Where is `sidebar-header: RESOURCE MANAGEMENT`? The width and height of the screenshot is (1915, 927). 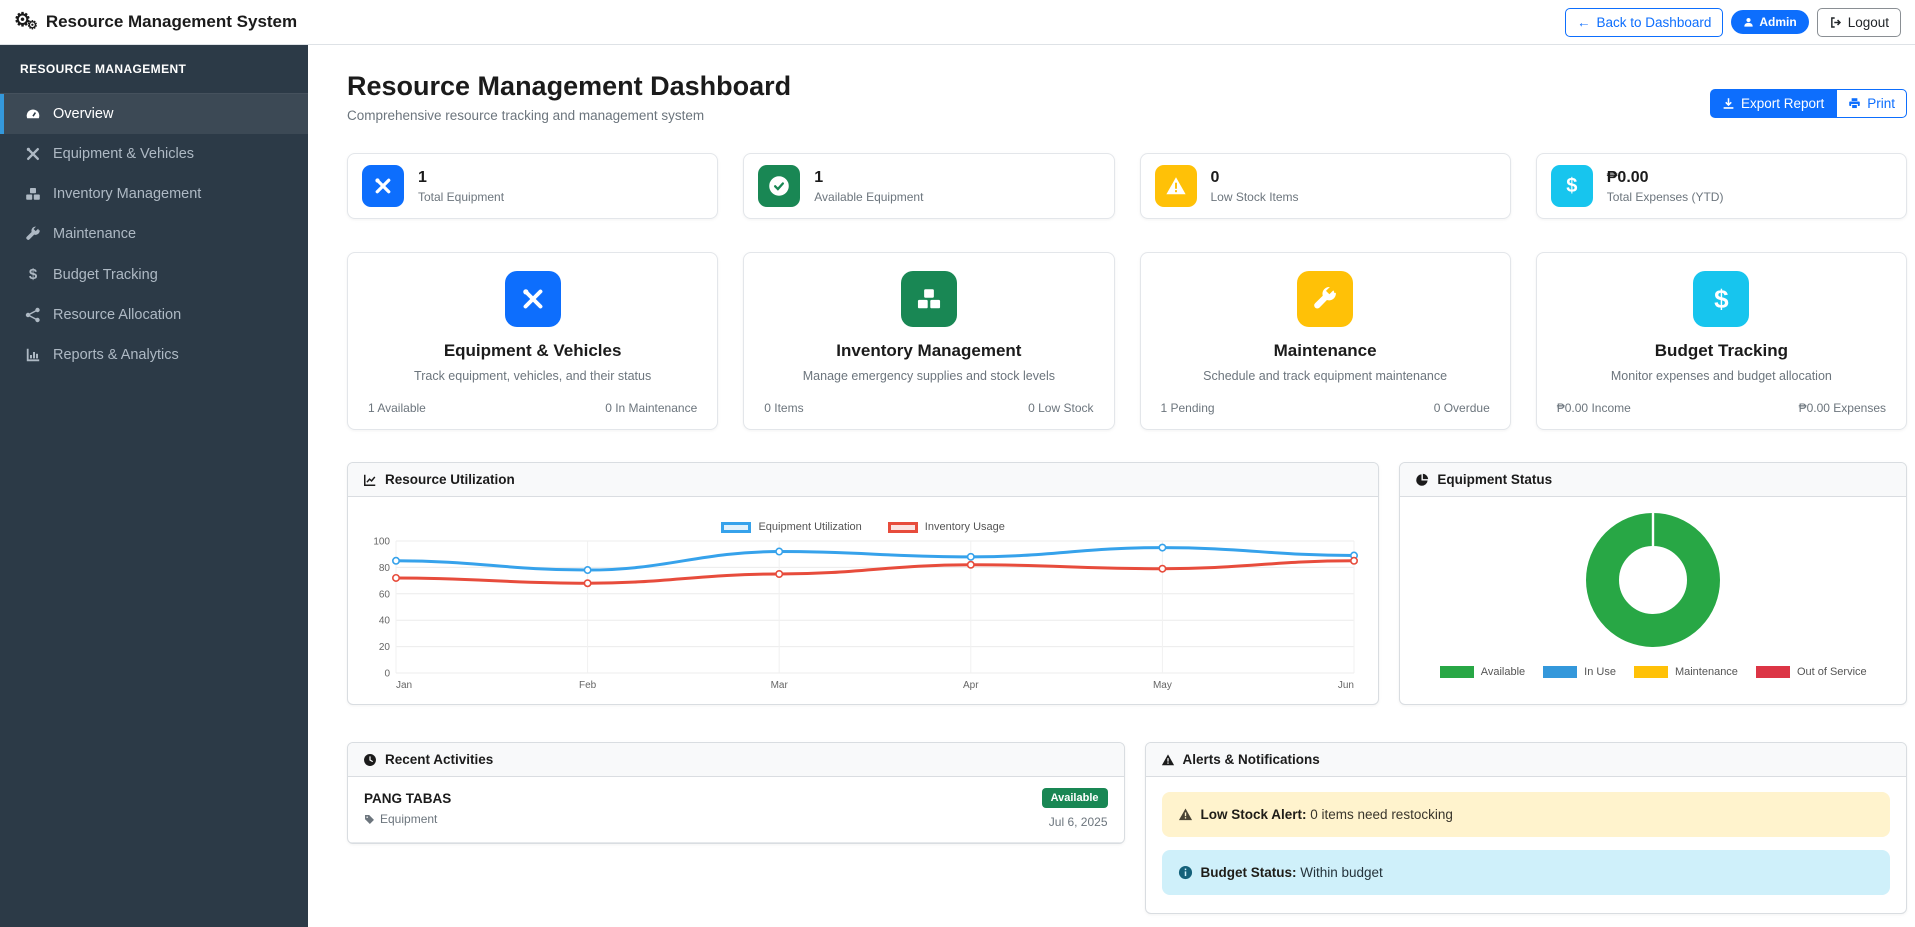
sidebar-header: RESOURCE MANAGEMENT is located at coordinates (154, 69).